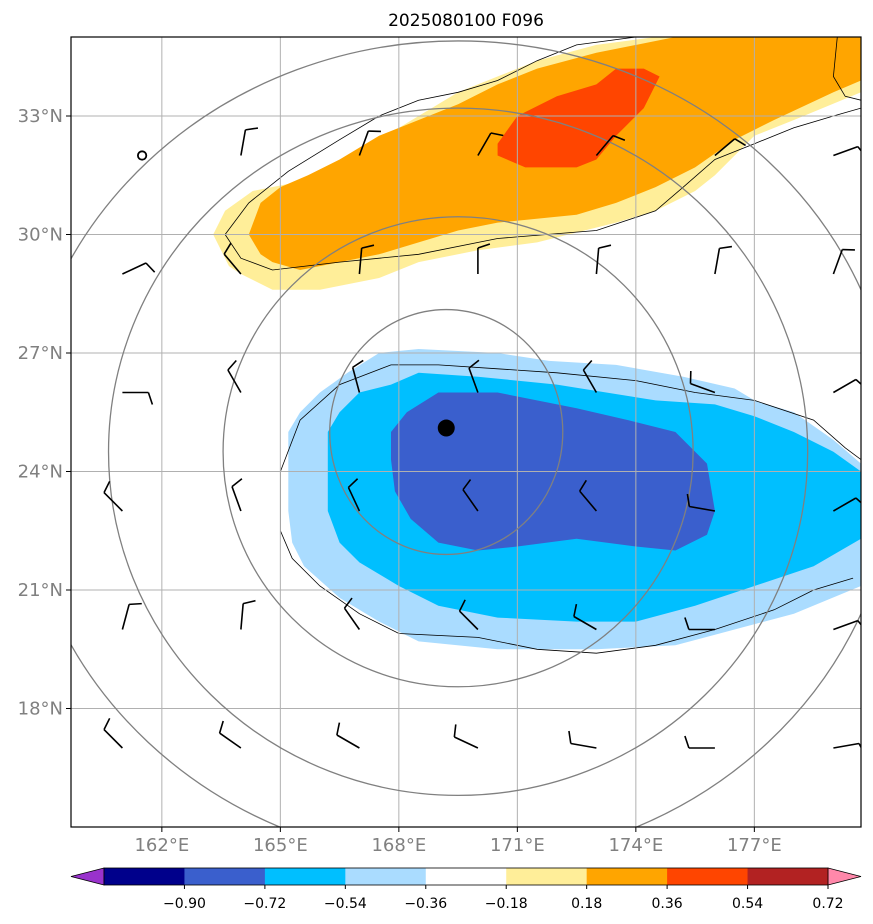 Image resolution: width=873 pixels, height=924 pixels. I want to click on colorbar-label: 0.18, so click(586, 904).